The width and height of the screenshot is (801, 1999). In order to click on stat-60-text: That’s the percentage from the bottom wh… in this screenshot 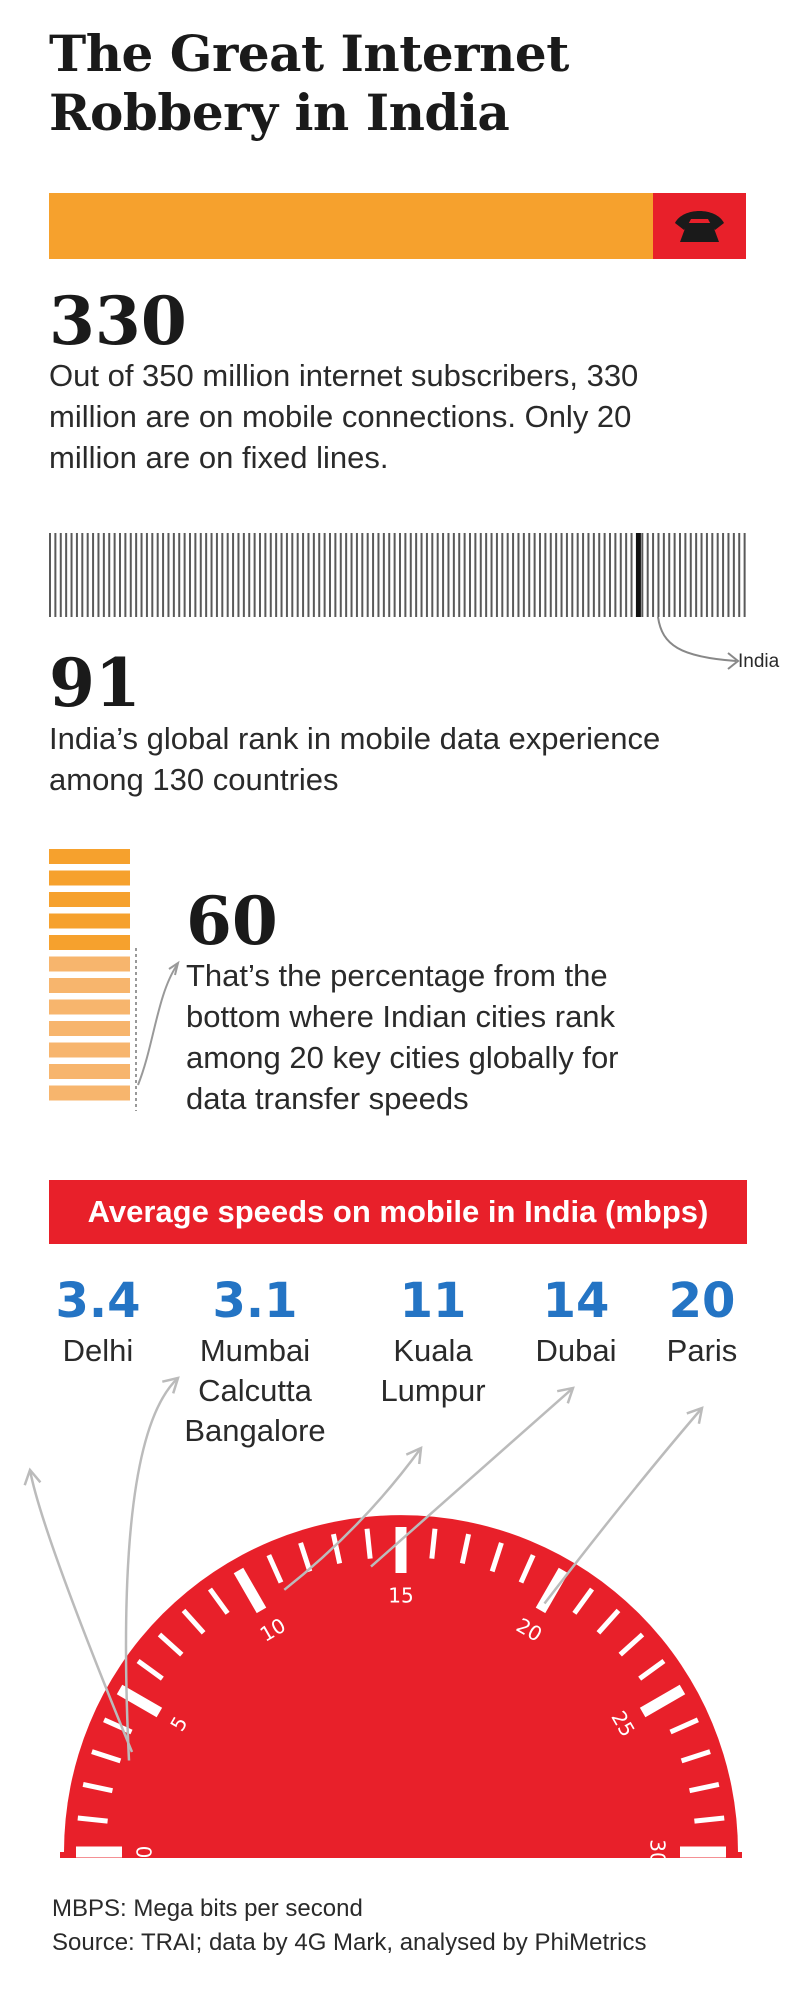, I will do `click(466, 1037)`.